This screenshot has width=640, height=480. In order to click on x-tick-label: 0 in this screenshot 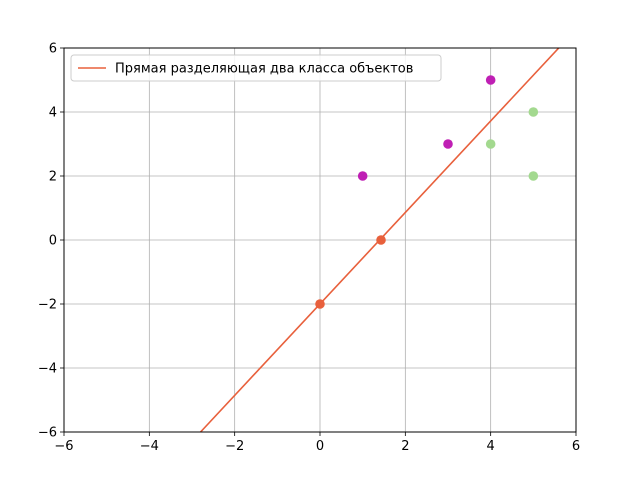, I will do `click(320, 446)`.